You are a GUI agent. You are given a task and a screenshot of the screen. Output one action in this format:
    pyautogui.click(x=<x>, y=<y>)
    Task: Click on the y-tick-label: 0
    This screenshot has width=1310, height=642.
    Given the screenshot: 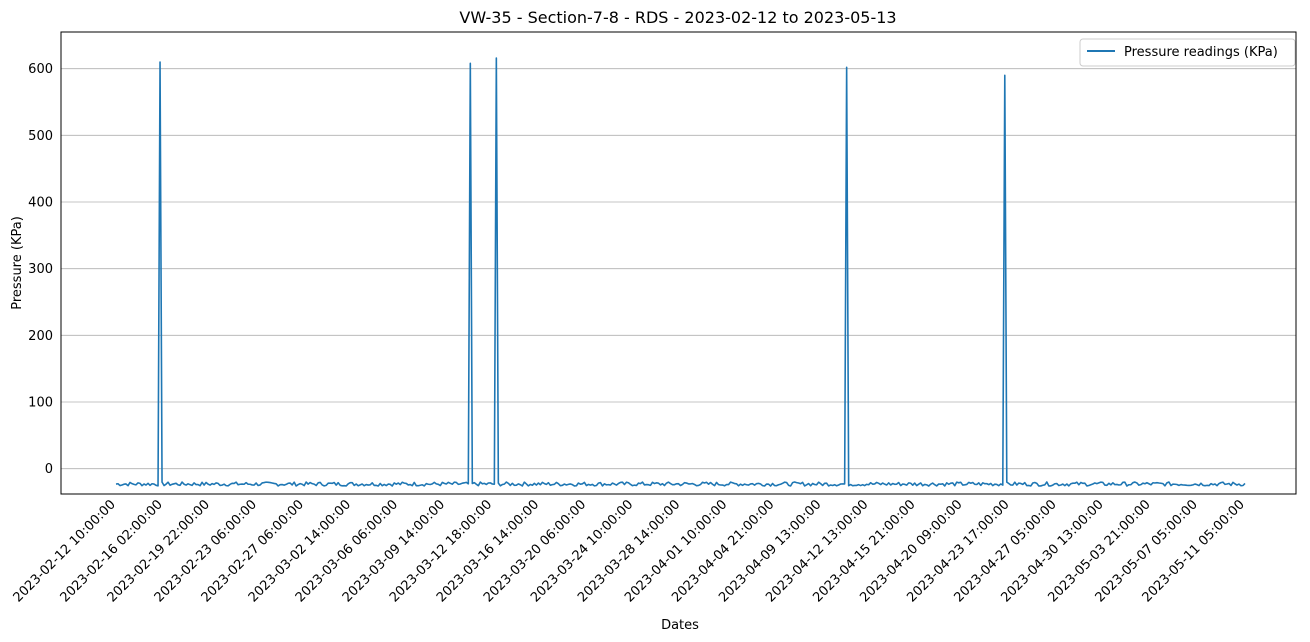 What is the action you would take?
    pyautogui.click(x=49, y=469)
    